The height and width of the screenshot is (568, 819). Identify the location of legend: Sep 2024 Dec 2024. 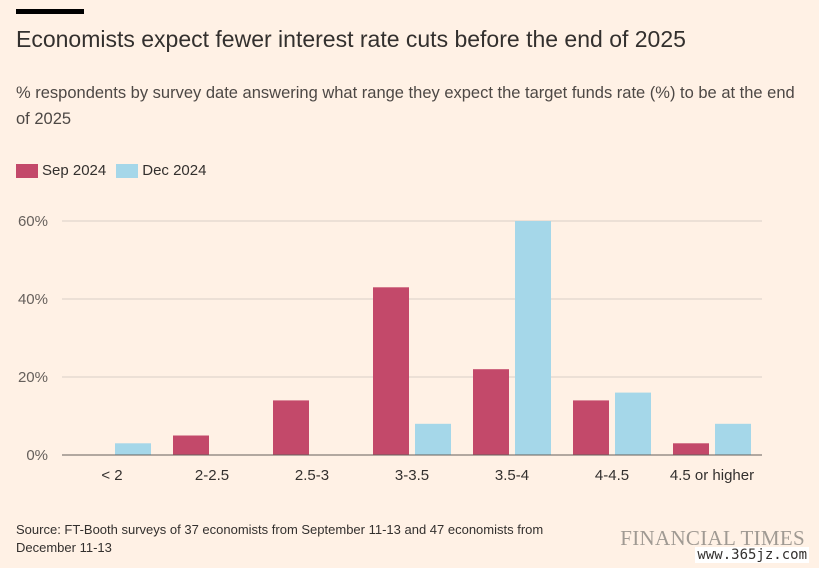
(116, 170).